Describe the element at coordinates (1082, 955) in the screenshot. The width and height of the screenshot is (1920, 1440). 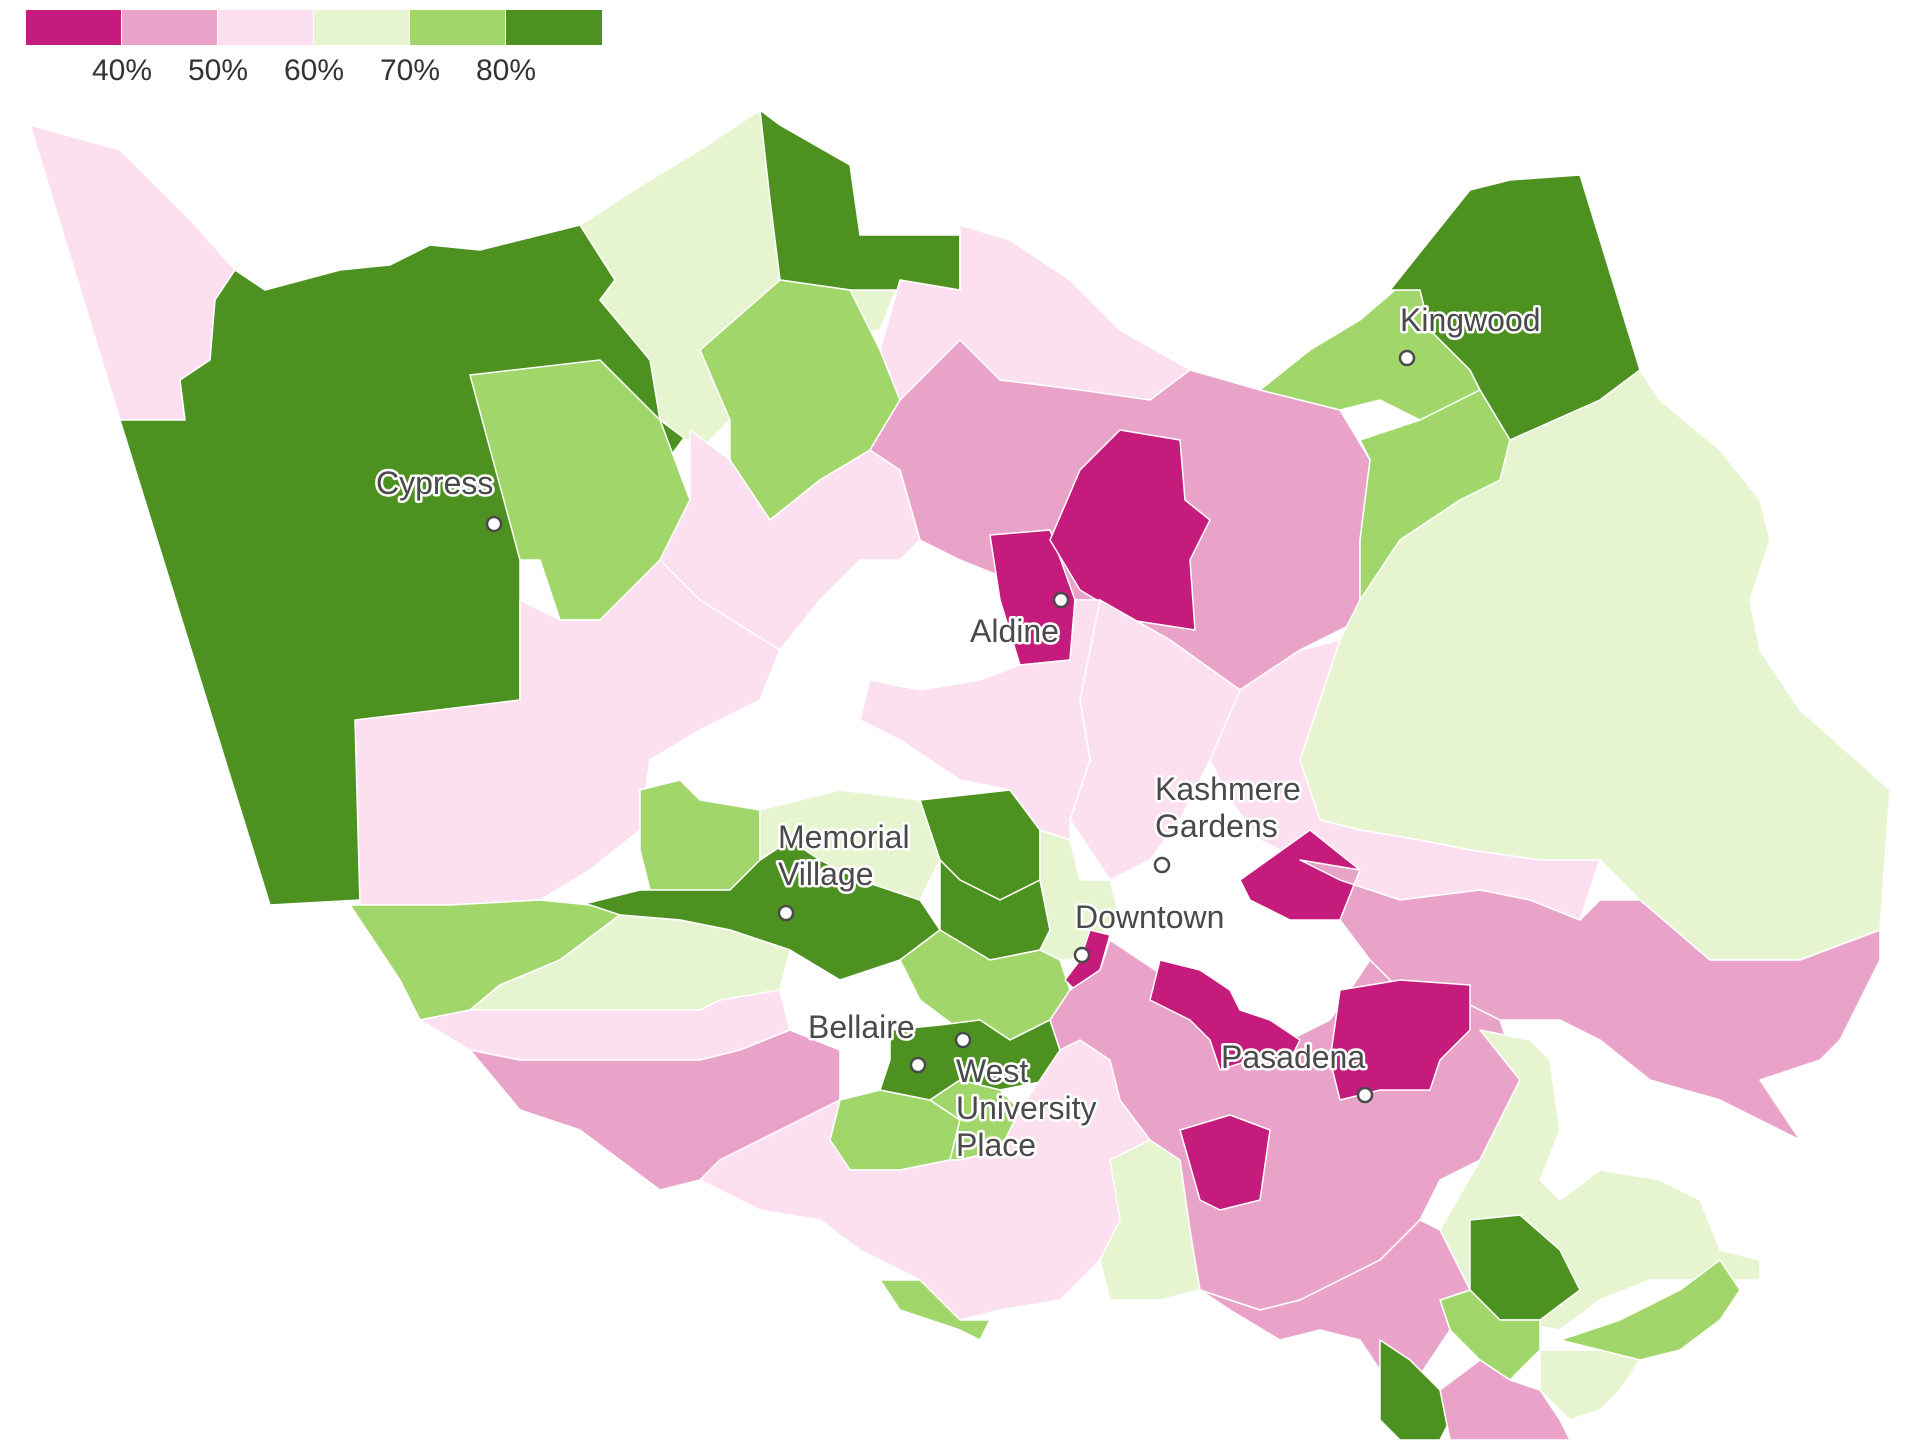
I see `downtown-marker` at that location.